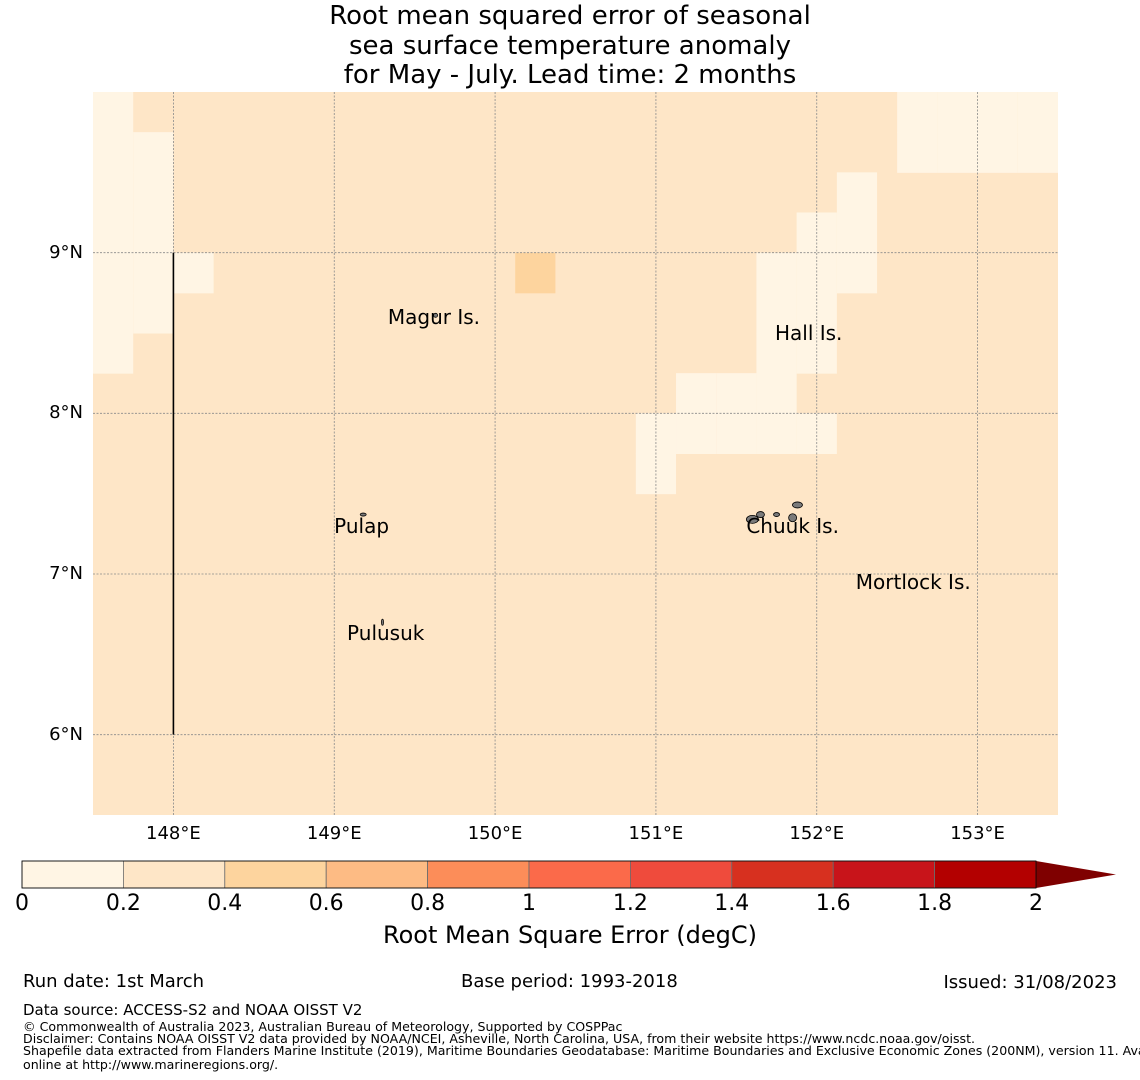  I want to click on lat-tick-label: 8°N, so click(66, 413).